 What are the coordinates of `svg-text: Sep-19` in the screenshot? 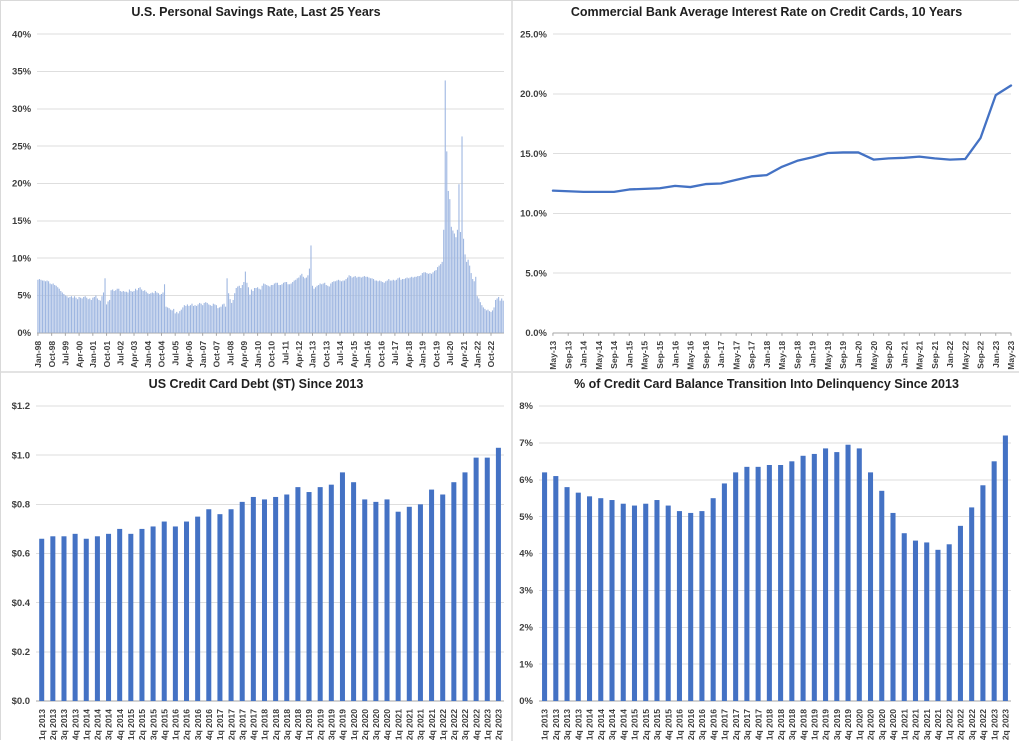 It's located at (843, 355).